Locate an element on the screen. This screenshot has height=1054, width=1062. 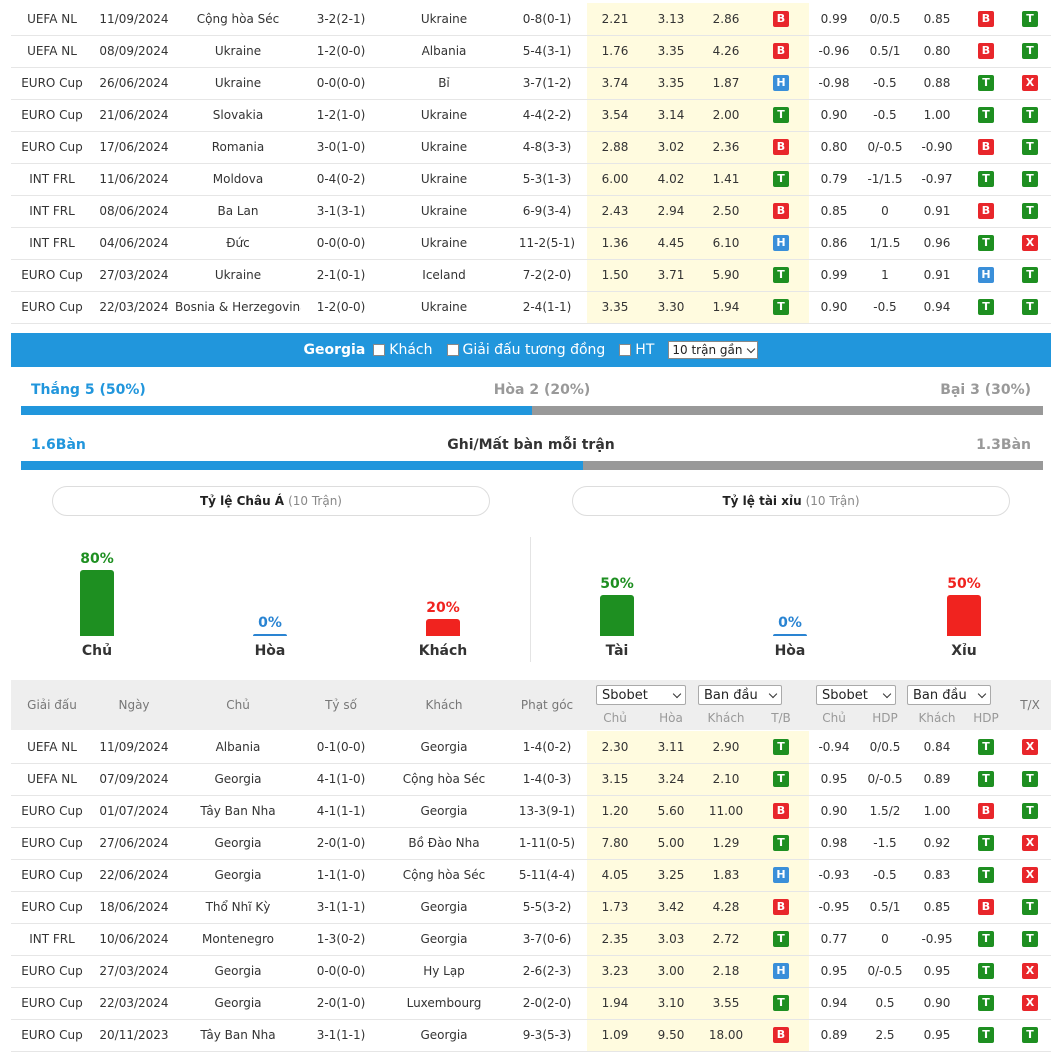
hdp-away: 0.95 is located at coordinates (937, 971).